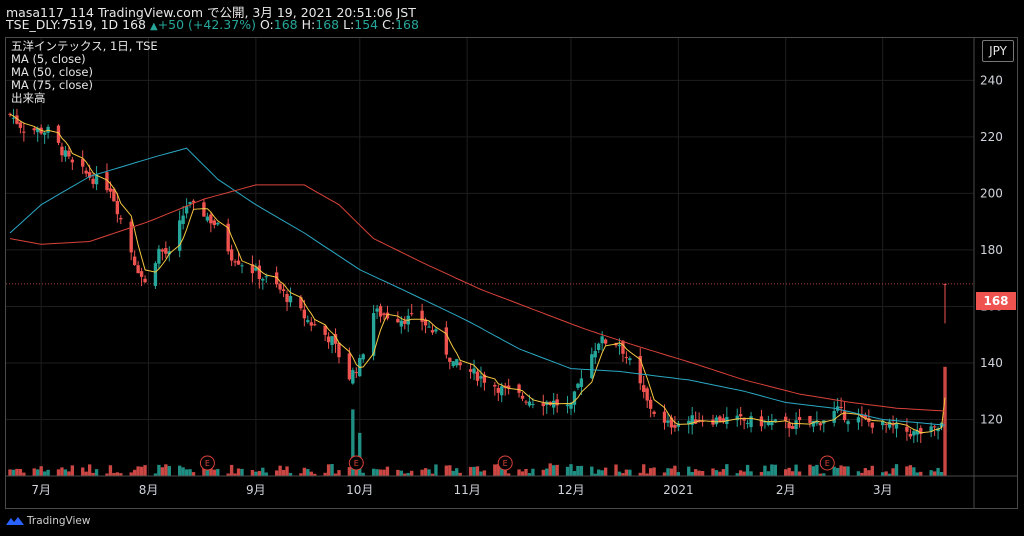 The height and width of the screenshot is (536, 1024). Describe the element at coordinates (59, 521) in the screenshot. I see `tradingview-logo-text: TradingView` at that location.